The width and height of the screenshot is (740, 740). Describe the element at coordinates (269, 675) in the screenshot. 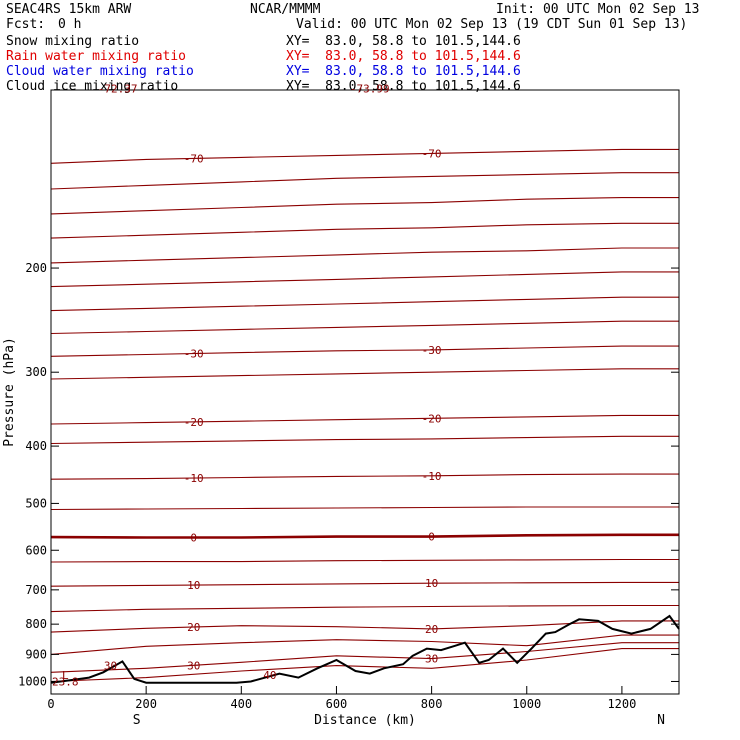

I see `extra-label-40: 40` at that location.